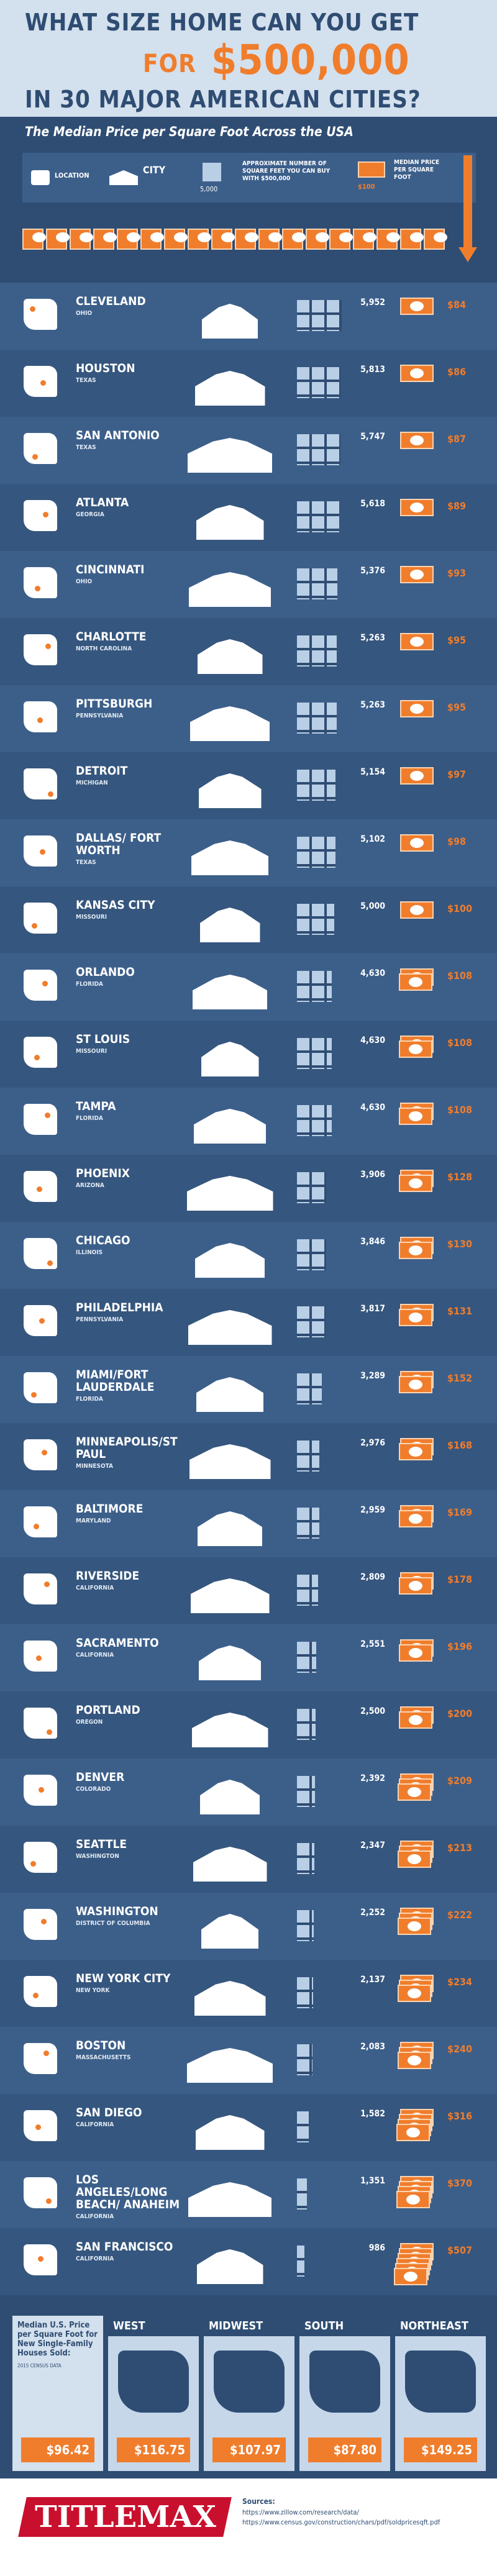  Describe the element at coordinates (460, 2116) in the screenshot. I see `price-label: $316` at that location.